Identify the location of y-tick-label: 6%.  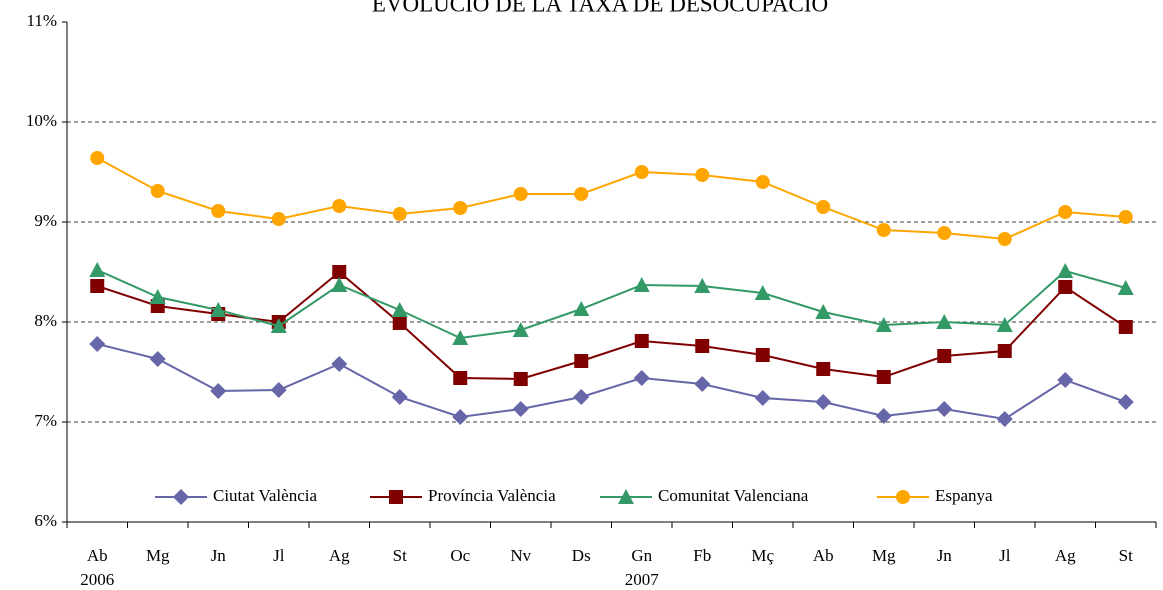
(45, 520).